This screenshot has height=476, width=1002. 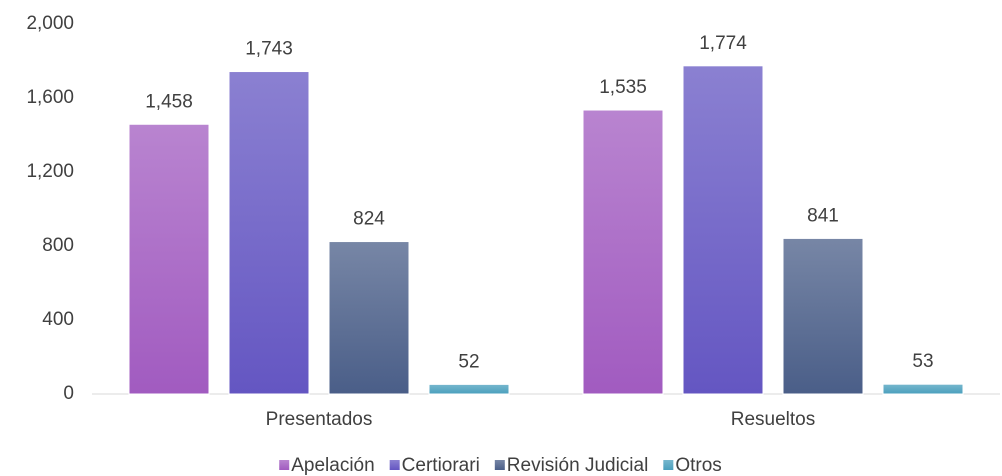 What do you see at coordinates (169, 101) in the screenshot?
I see `value-label: 1,458` at bounding box center [169, 101].